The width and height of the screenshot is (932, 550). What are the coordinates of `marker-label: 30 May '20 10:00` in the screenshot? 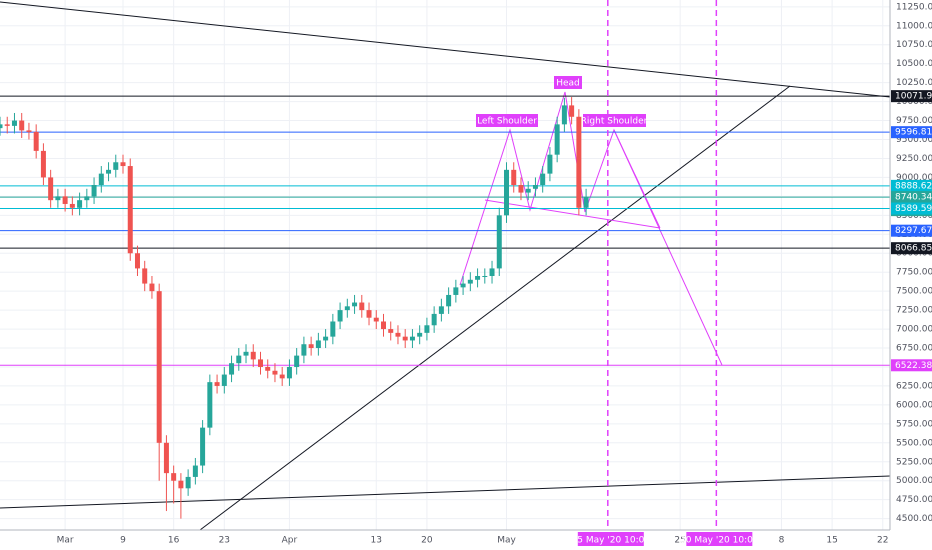 It's located at (719, 541).